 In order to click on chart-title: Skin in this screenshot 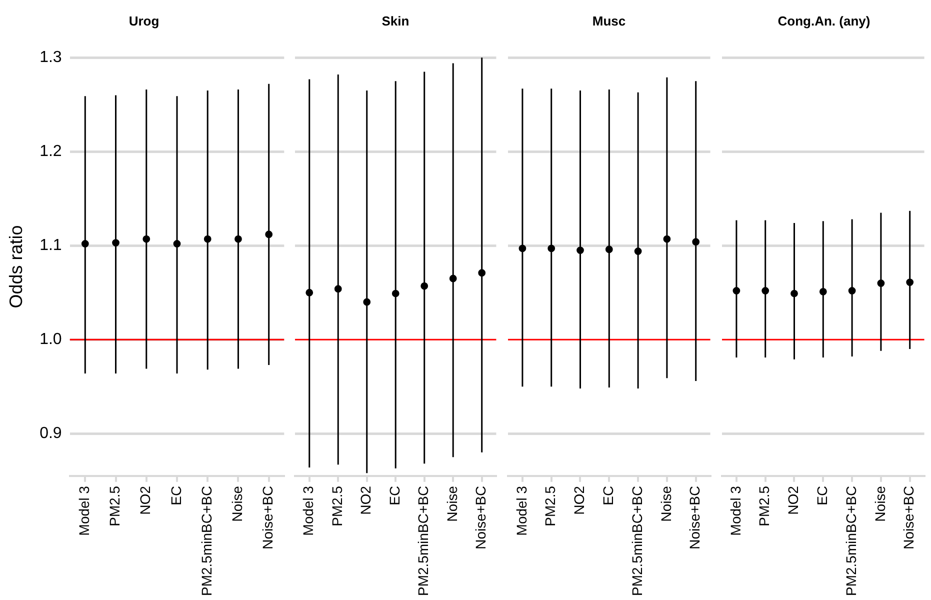, I will do `click(396, 20)`.